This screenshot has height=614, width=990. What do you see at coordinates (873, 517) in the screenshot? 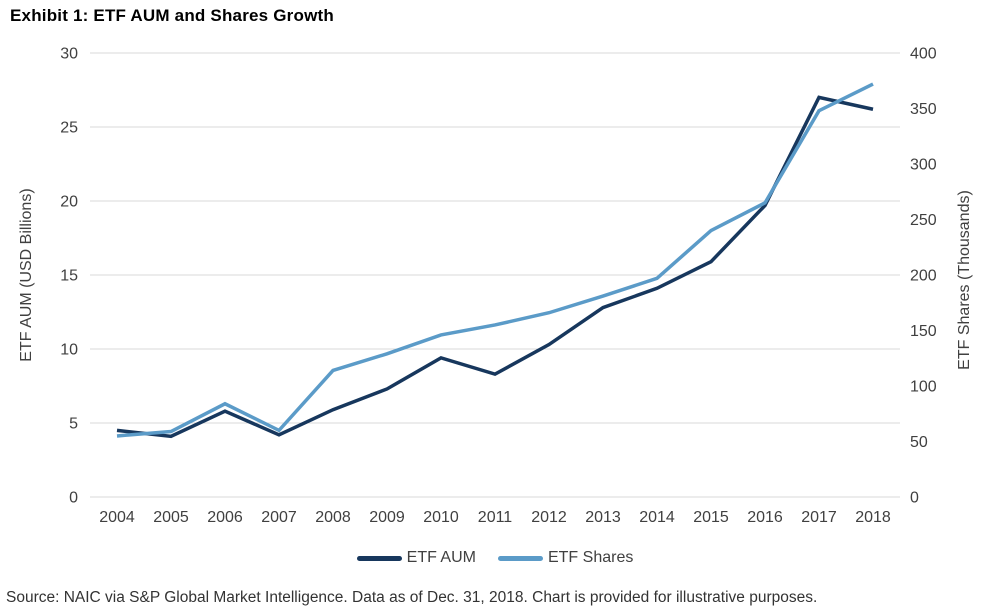
I see `x-axis-tick-label: 2018` at bounding box center [873, 517].